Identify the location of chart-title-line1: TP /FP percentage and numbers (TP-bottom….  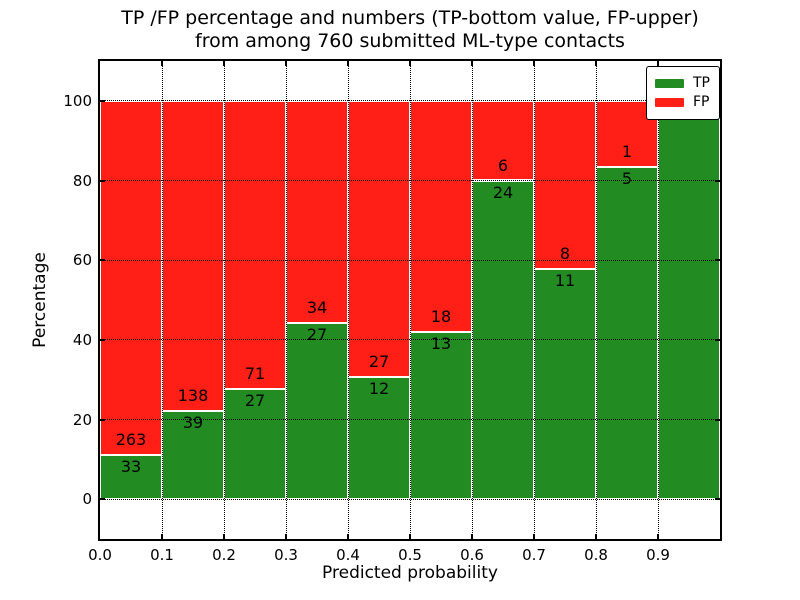
(410, 18).